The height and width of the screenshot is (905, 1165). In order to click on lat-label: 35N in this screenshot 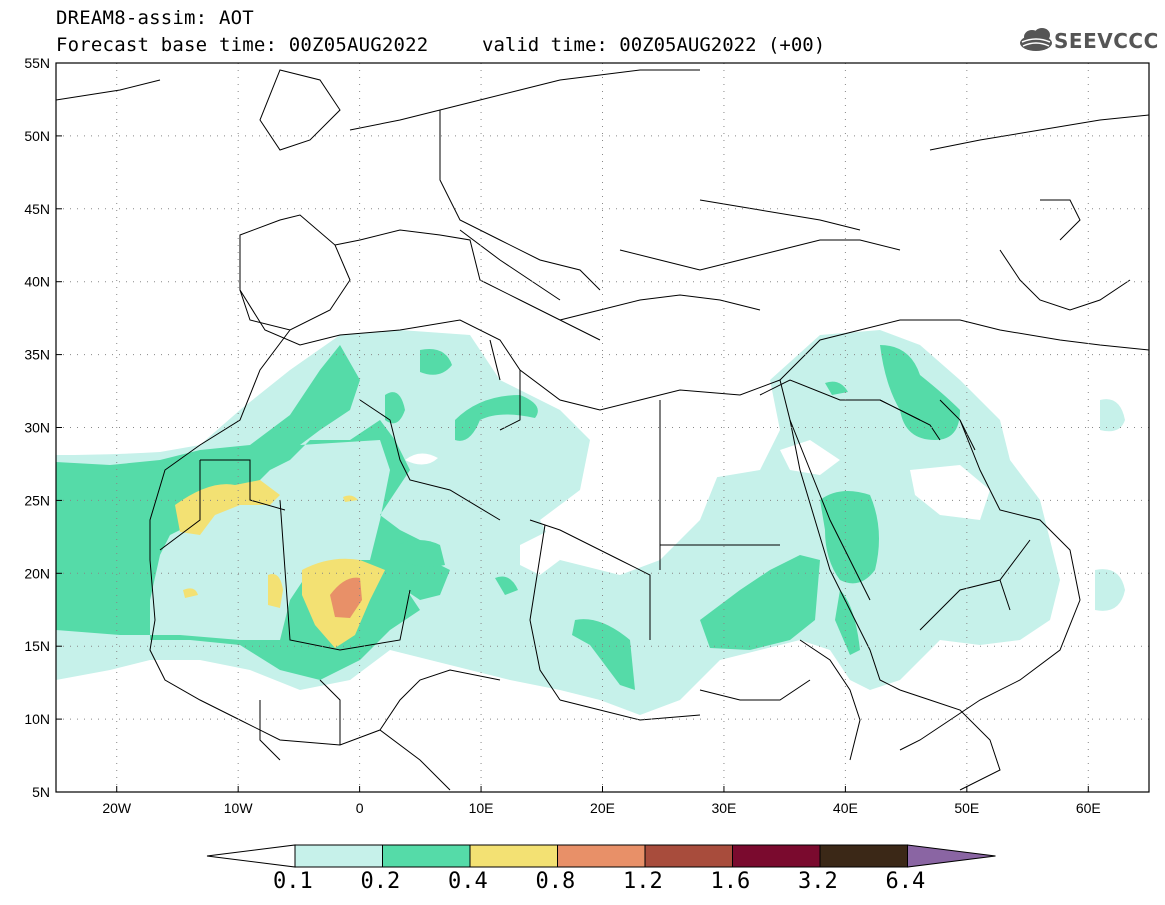, I will do `click(37, 355)`.